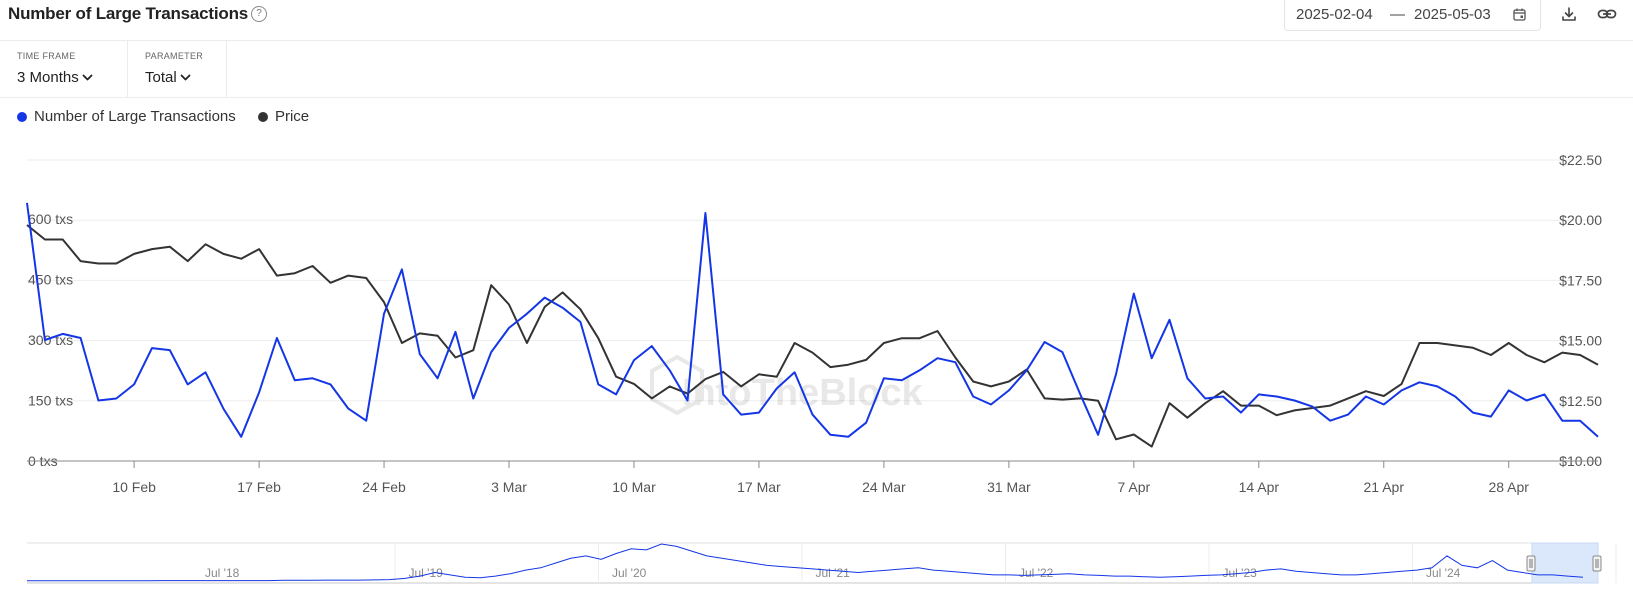 The height and width of the screenshot is (594, 1633). Describe the element at coordinates (1009, 487) in the screenshot. I see `x-tick-label: 31 Mar` at that location.